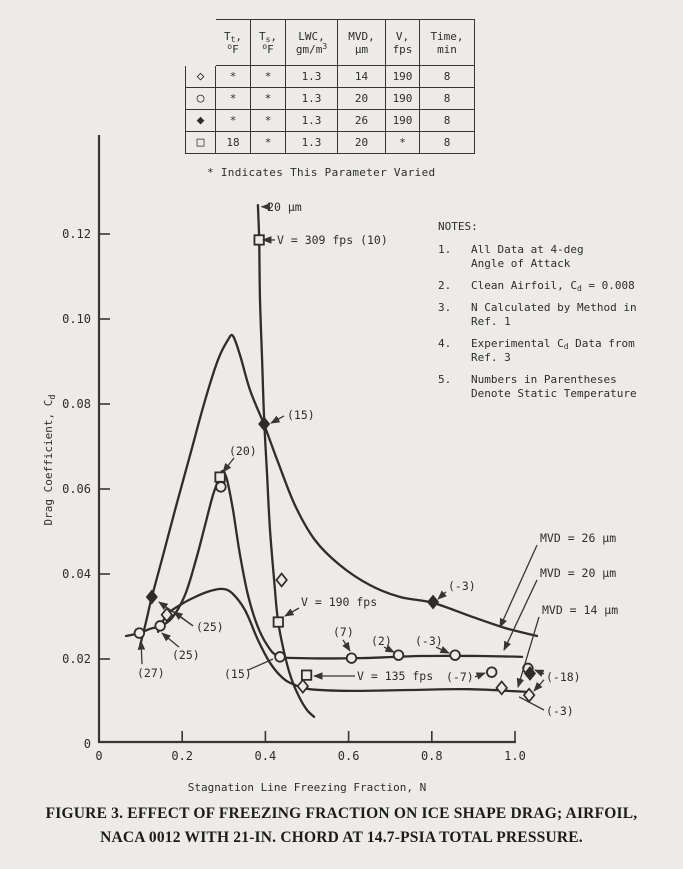  I want to click on note-number: 1., so click(445, 249).